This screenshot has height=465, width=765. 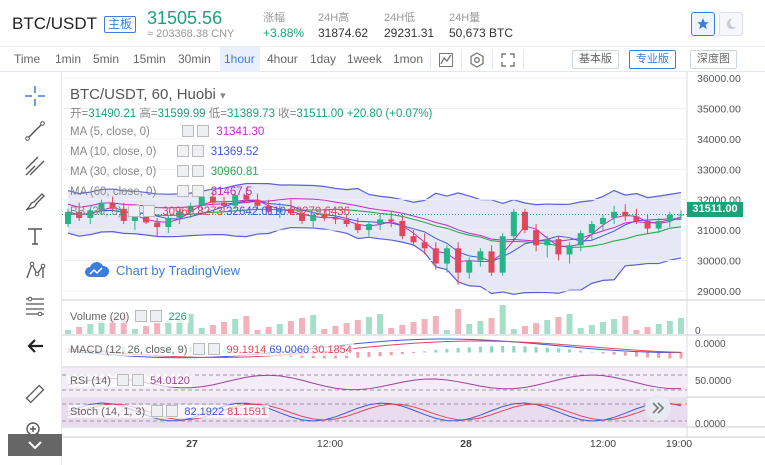 I want to click on timeframe-4hour: 4hour, so click(x=282, y=59).